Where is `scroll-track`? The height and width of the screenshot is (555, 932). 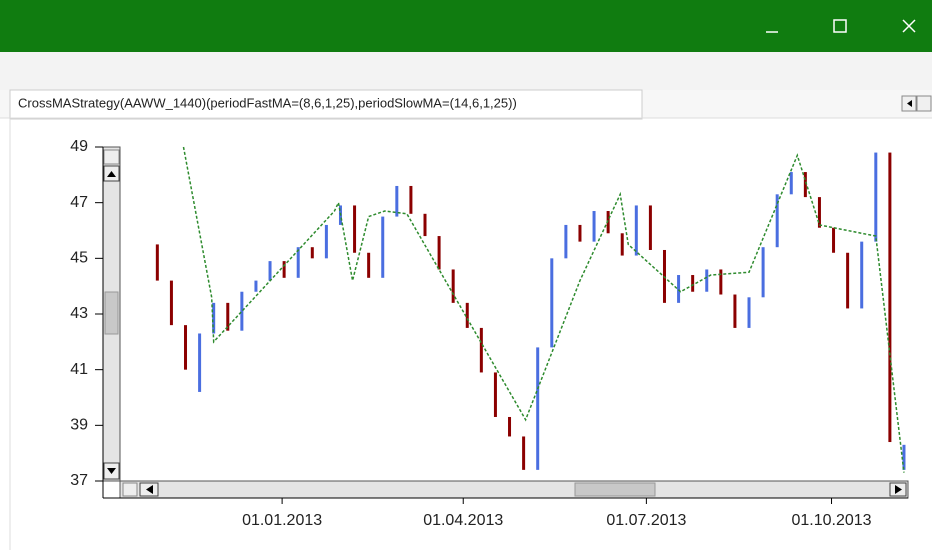
scroll-track is located at coordinates (514, 489).